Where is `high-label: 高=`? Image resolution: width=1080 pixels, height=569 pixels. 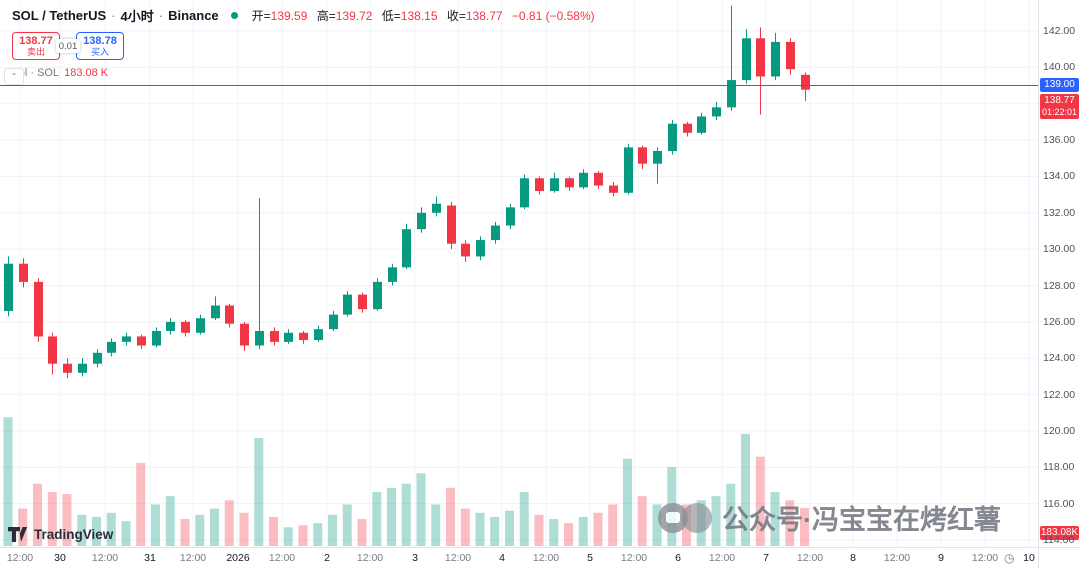 high-label: 高= is located at coordinates (326, 16).